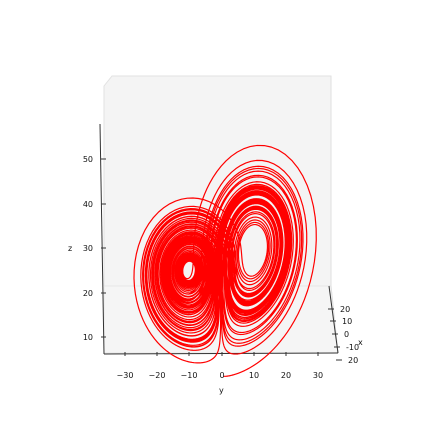 The height and width of the screenshot is (432, 432). Describe the element at coordinates (254, 375) in the screenshot. I see `y-tick-label: 10` at that location.